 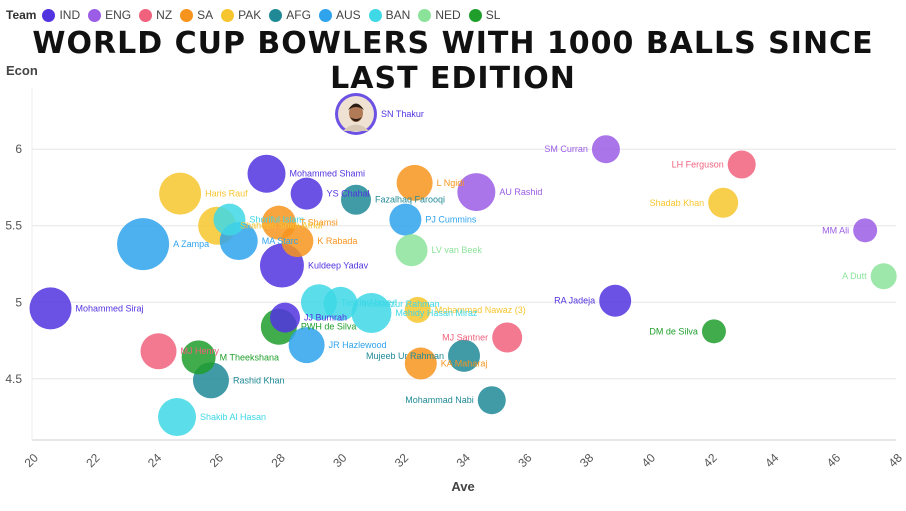 I want to click on x-tick-label: 24, so click(x=155, y=460).